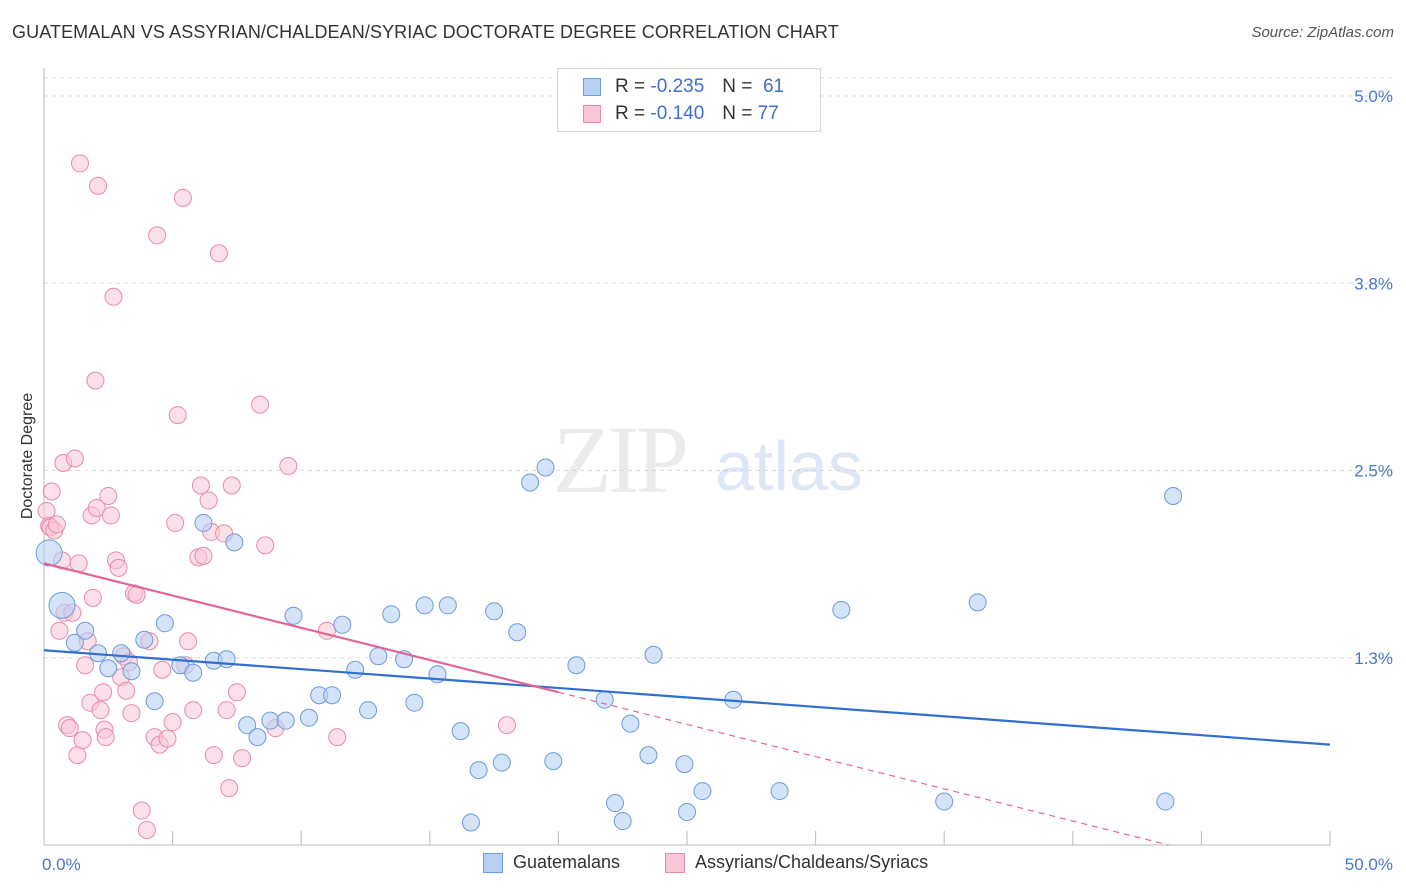  I want to click on series-legend: Guatemalans Assyrians/Chaldeans/Syriacs, so click(703, 865).